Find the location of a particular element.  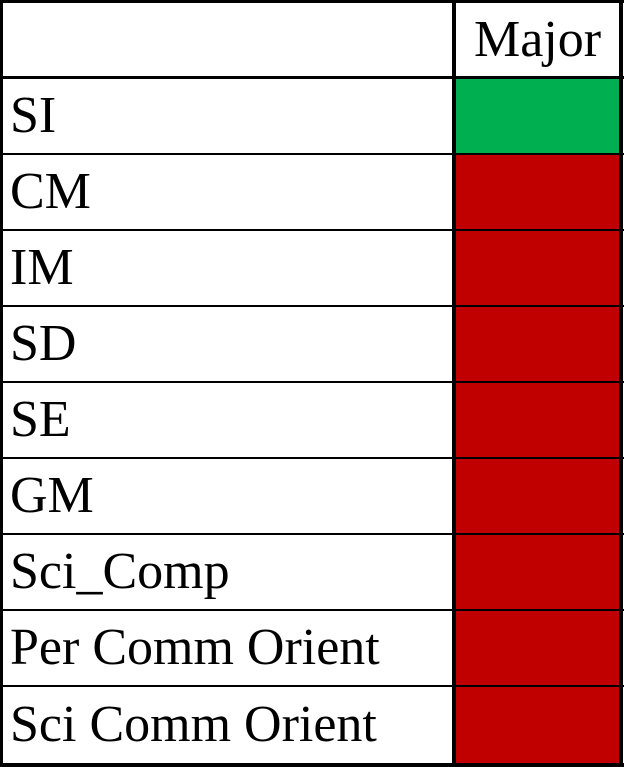

table-row: SE is located at coordinates (312, 420).